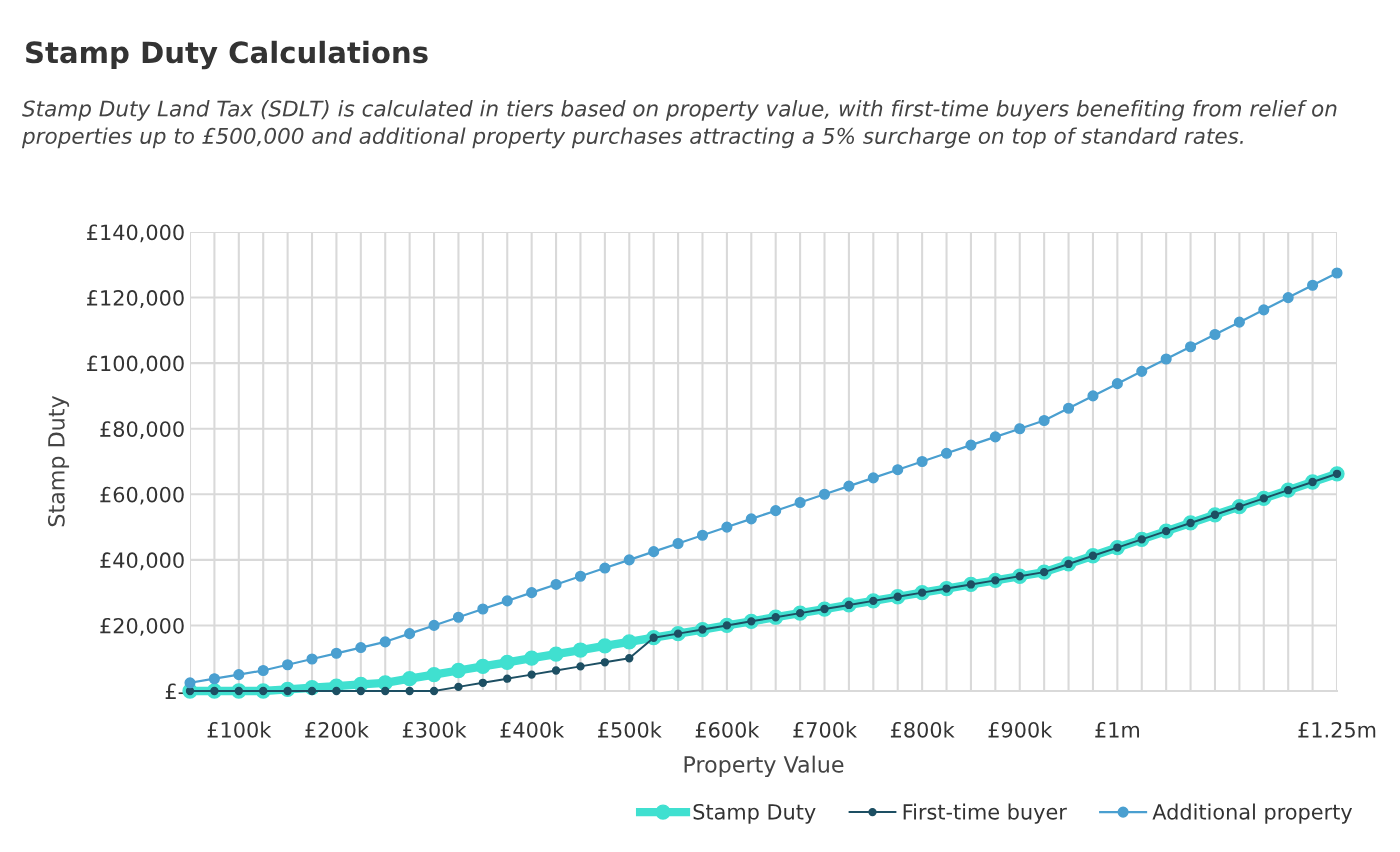  What do you see at coordinates (727, 729) in the screenshot?
I see `x-tick-label: £600k` at bounding box center [727, 729].